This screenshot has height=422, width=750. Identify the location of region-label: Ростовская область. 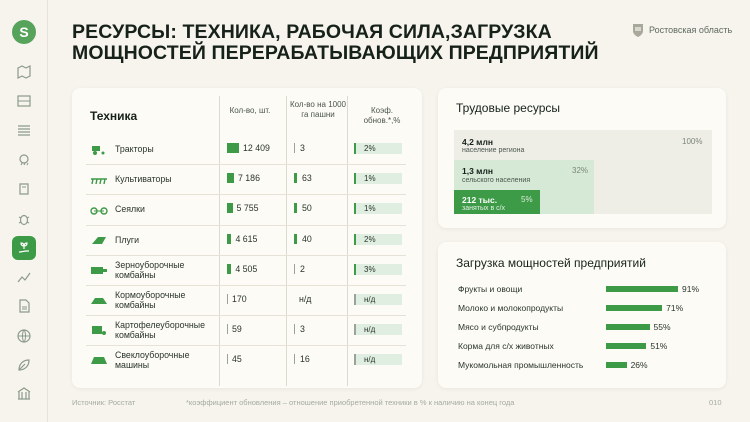
(682, 30).